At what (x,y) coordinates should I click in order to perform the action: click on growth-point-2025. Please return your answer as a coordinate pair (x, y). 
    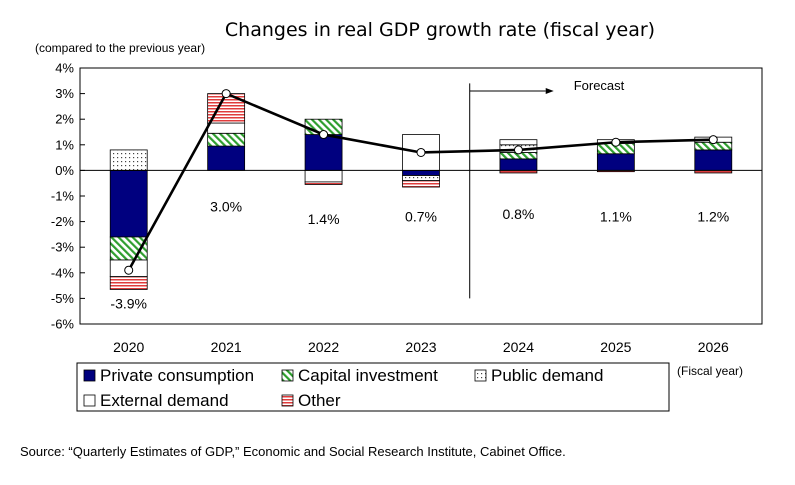
    Looking at the image, I should click on (616, 142).